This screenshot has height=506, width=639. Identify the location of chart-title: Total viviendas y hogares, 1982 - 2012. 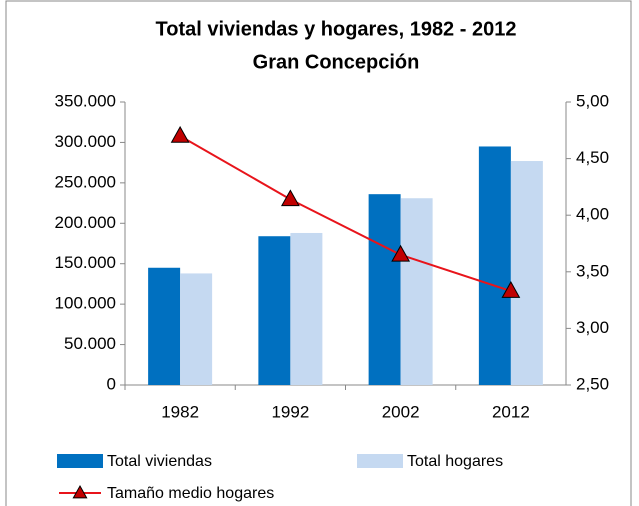
(336, 29).